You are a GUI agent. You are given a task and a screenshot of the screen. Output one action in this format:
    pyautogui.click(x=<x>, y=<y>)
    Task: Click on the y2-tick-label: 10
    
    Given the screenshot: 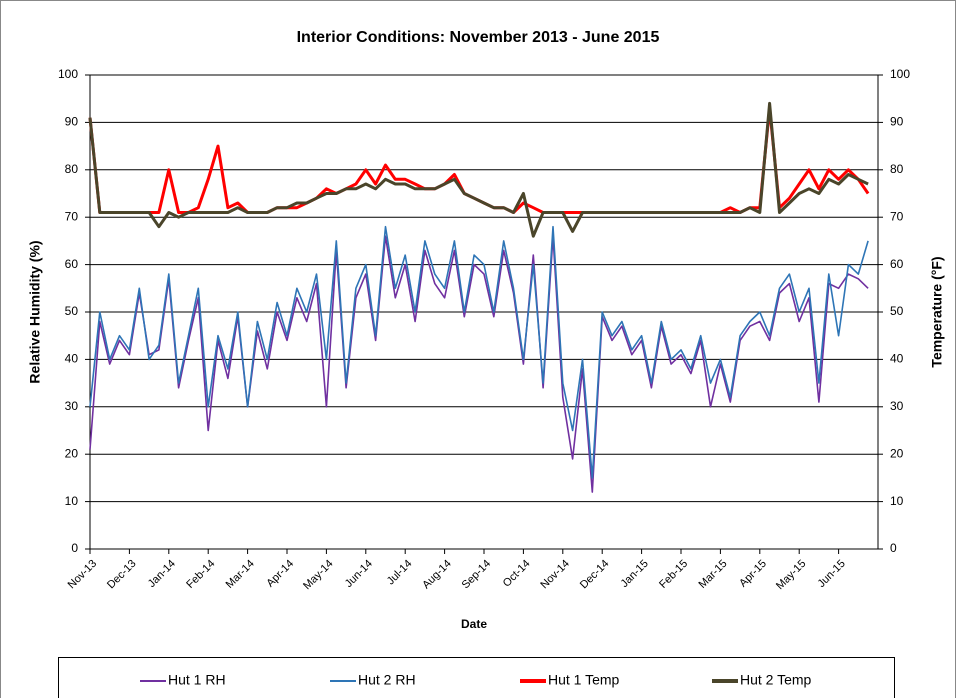 What is the action you would take?
    pyautogui.click(x=897, y=501)
    